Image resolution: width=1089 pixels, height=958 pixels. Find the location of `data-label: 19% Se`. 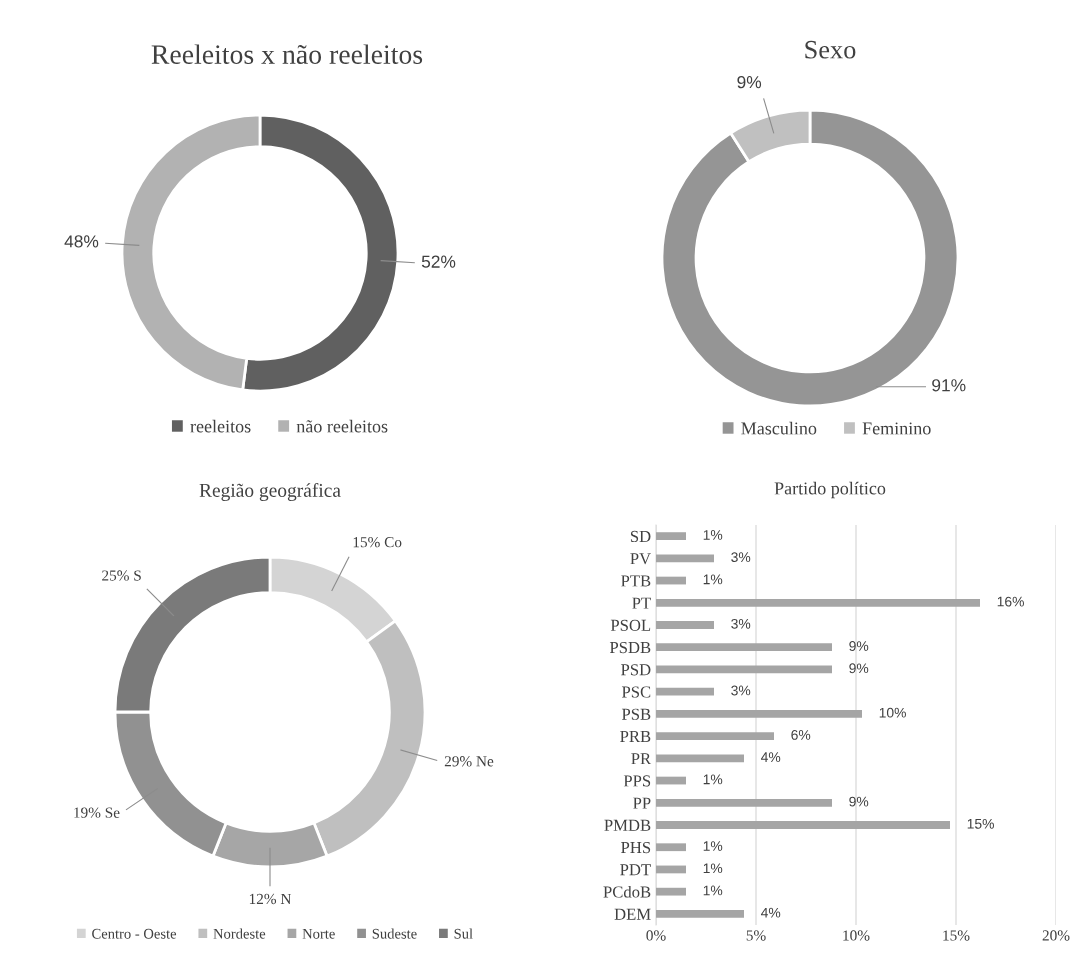

data-label: 19% Se is located at coordinates (97, 812).